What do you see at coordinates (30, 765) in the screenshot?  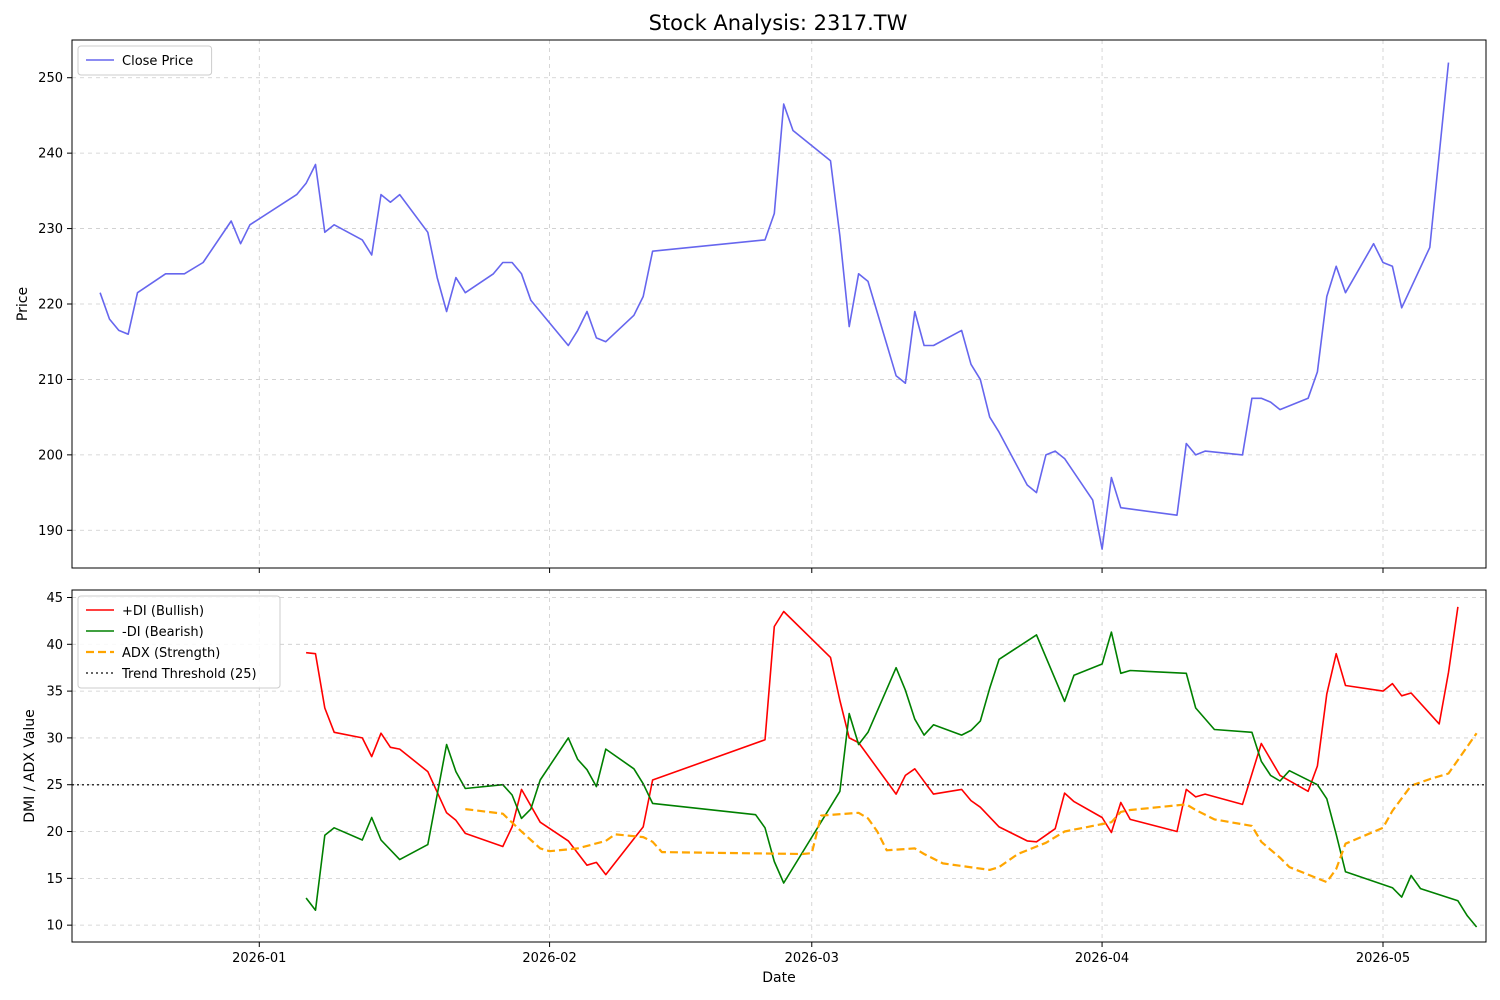 I see `indicator-axis-label: DMI / ADX Value` at bounding box center [30, 765].